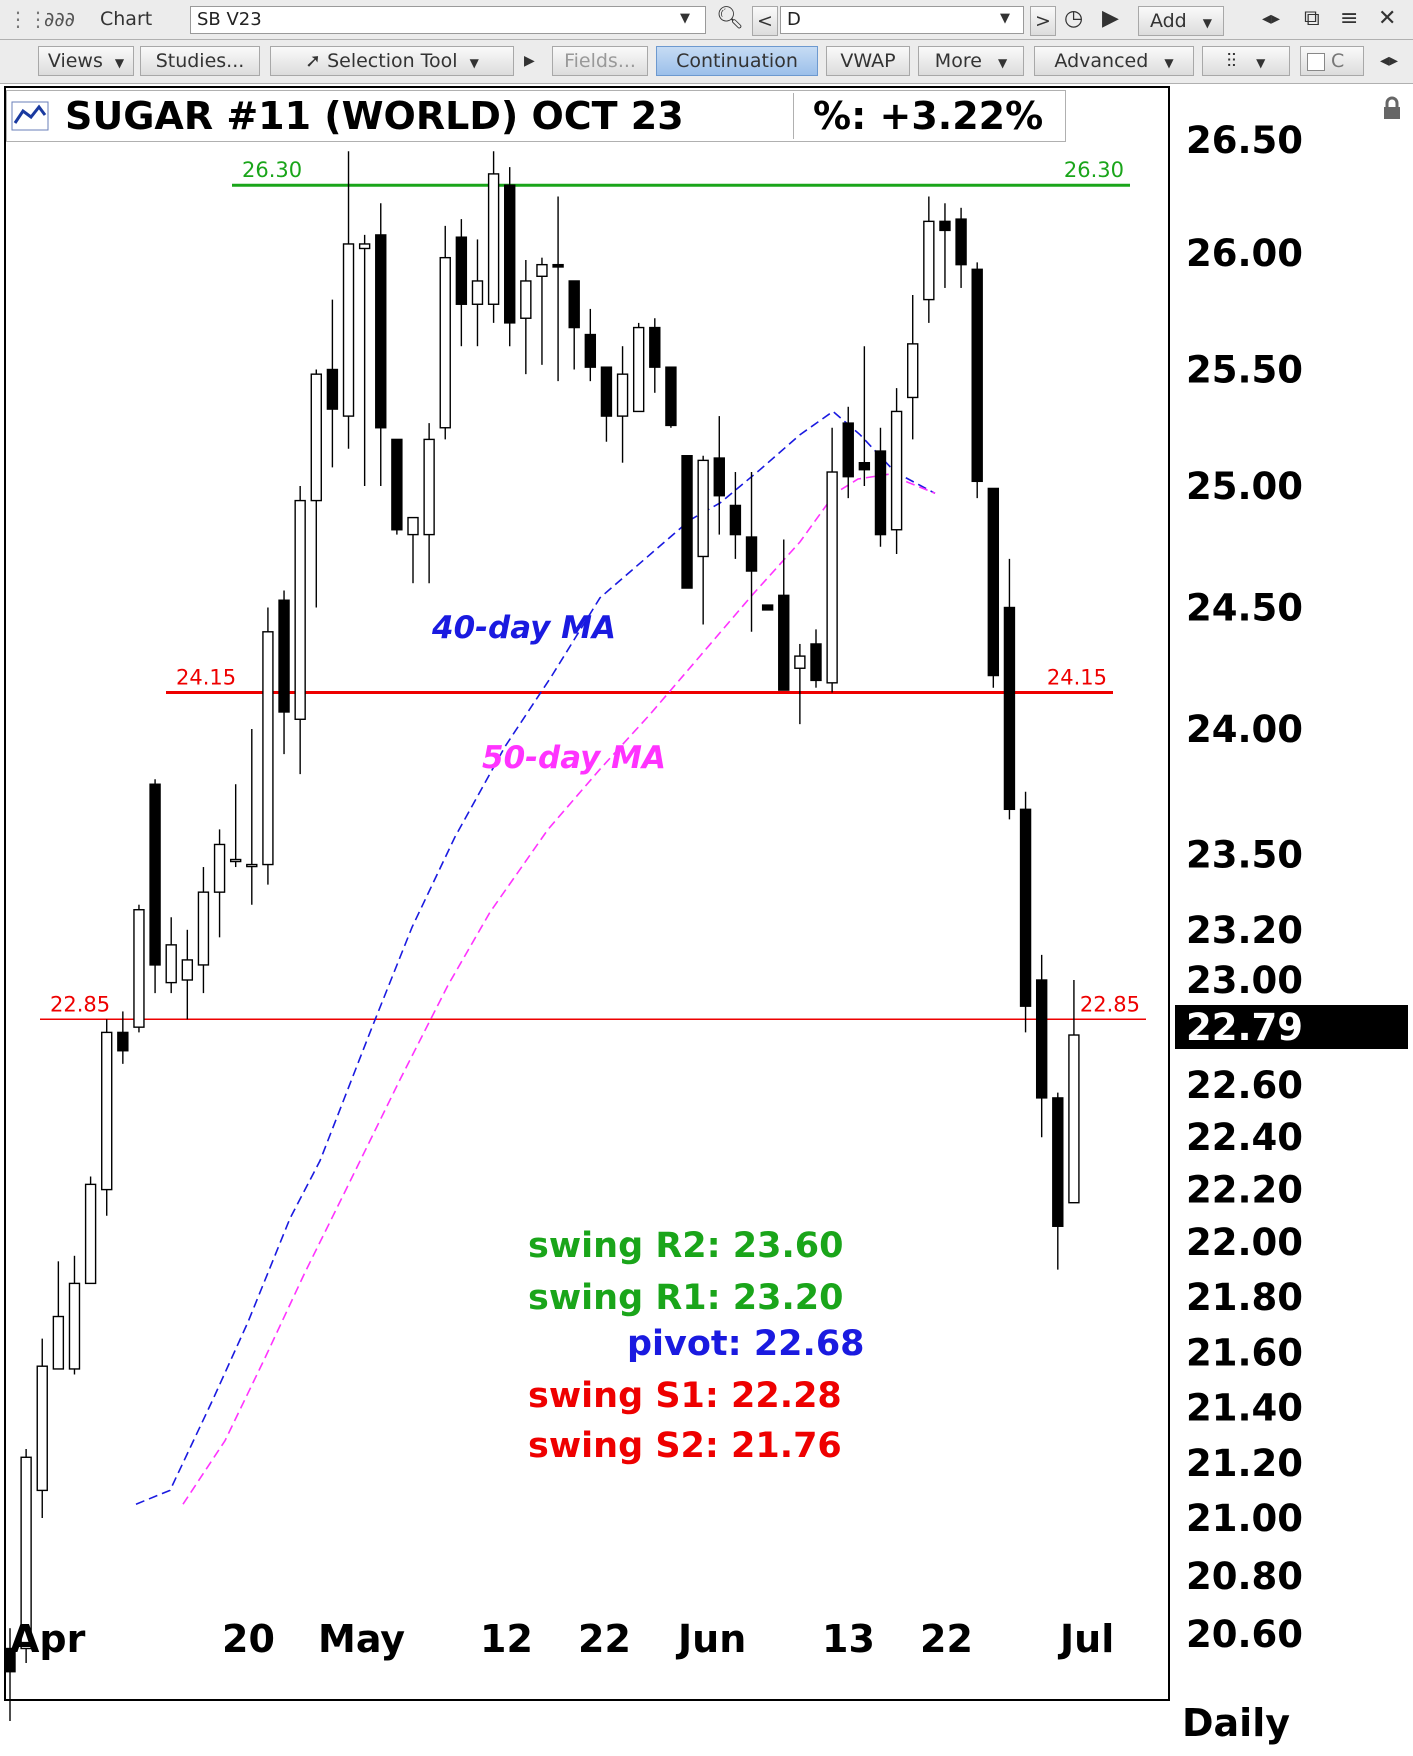 Image resolution: width=1413 pixels, height=1756 pixels. Describe the element at coordinates (1271, 18) in the screenshot. I see `scroll-arrows-icon: ◂▸` at that location.